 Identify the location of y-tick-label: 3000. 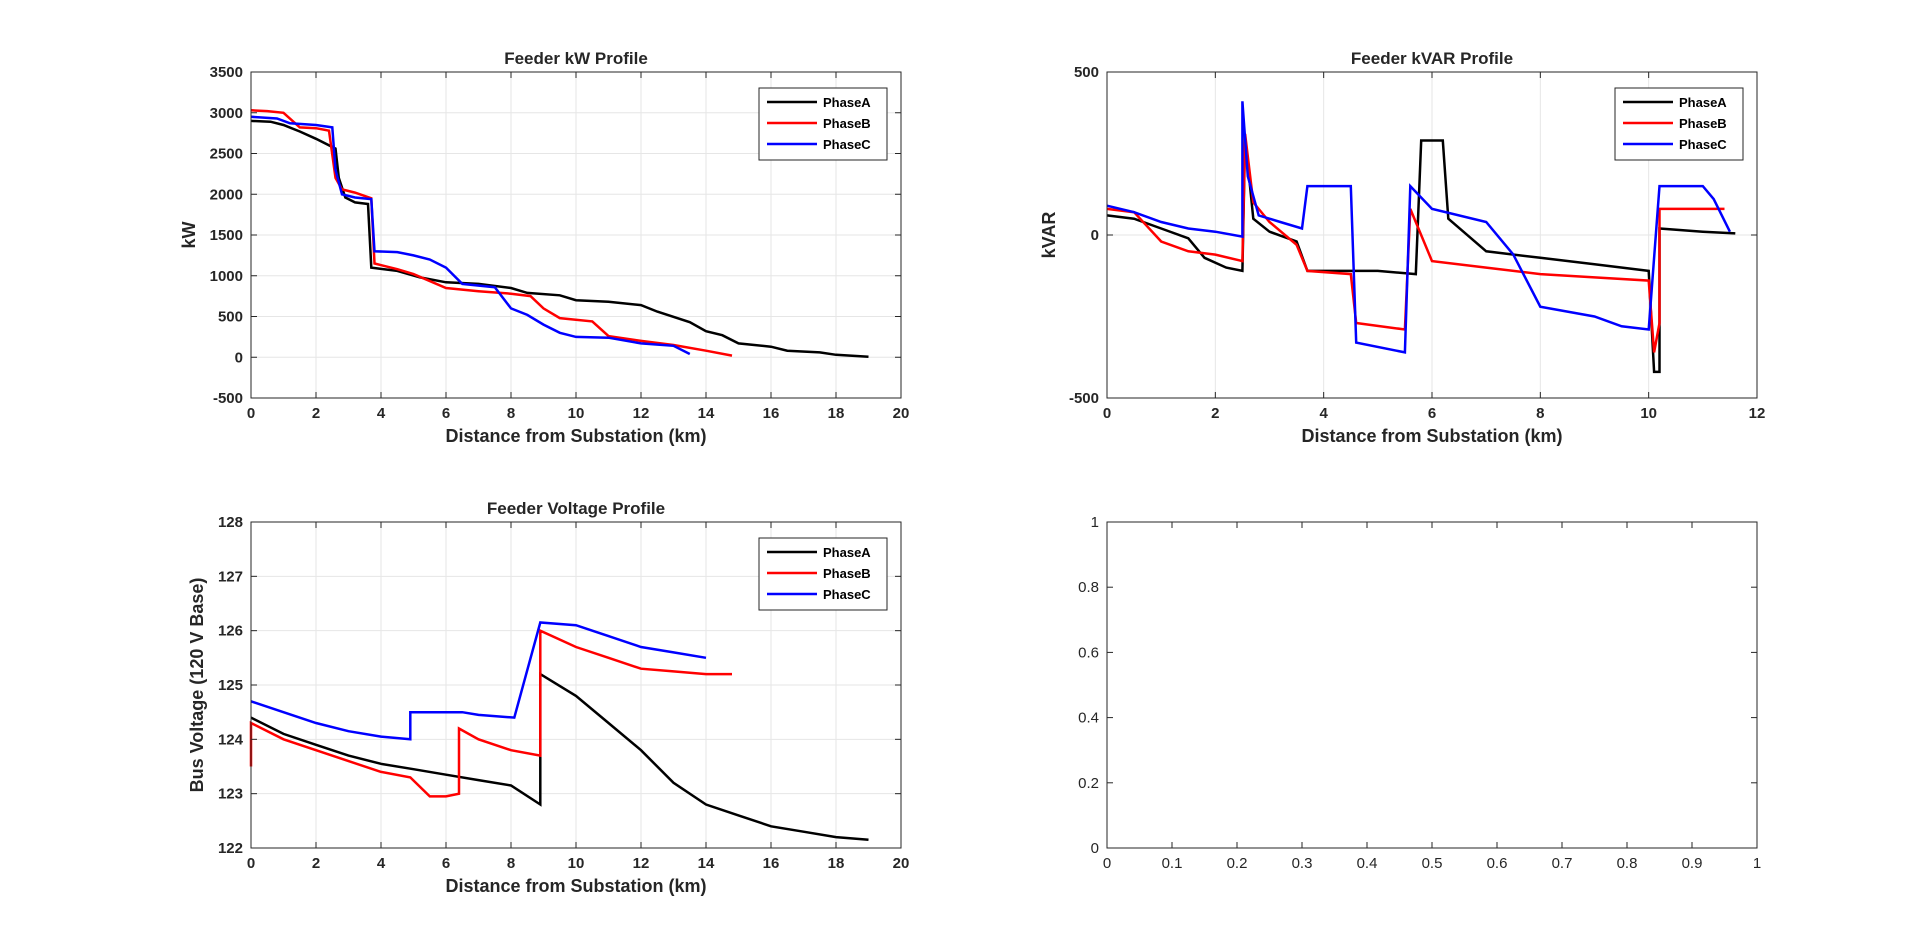
(226, 113).